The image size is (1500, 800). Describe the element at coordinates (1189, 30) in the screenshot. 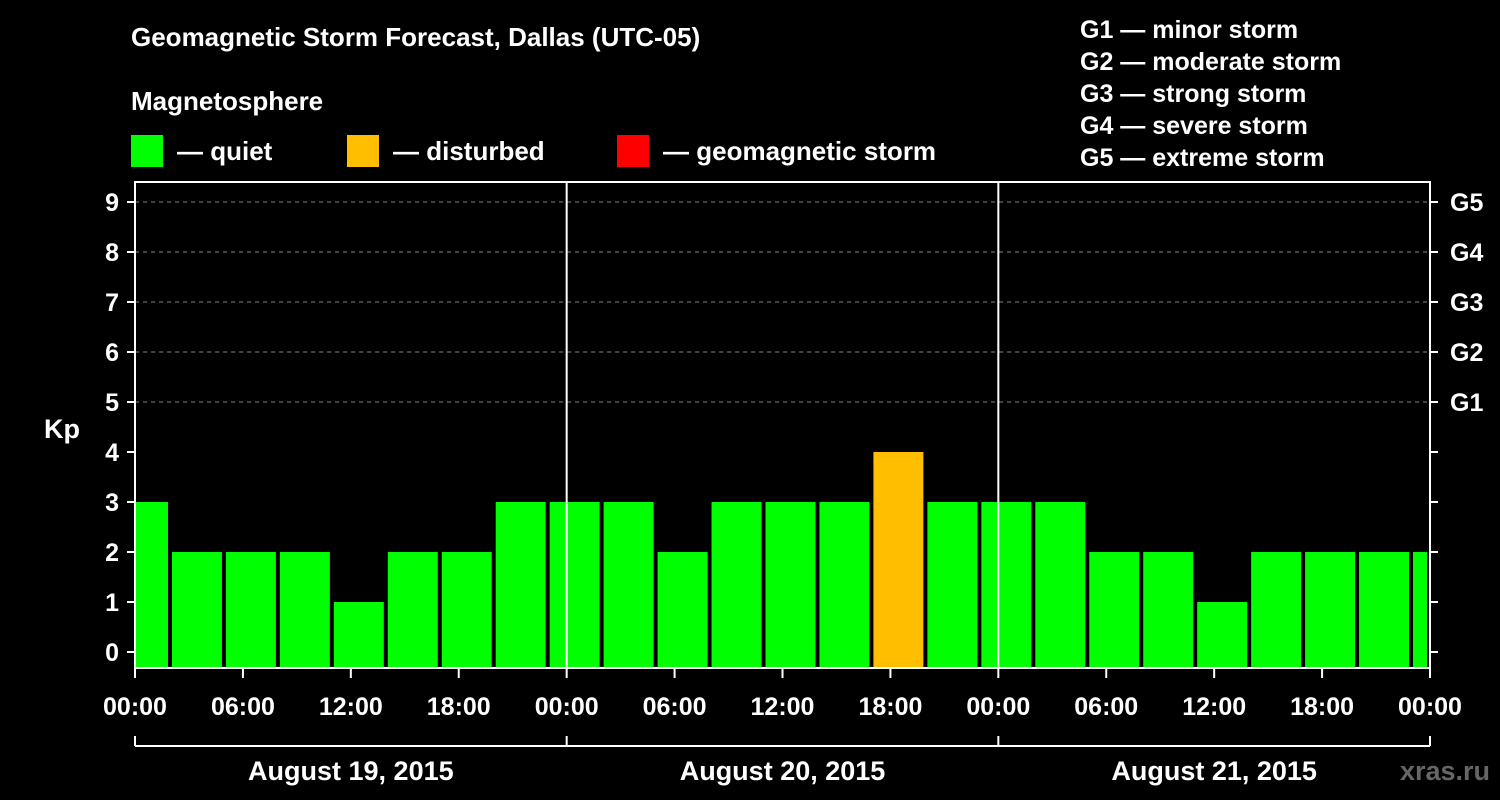

I see `storm-scale-g1: G1 — minor storm` at that location.